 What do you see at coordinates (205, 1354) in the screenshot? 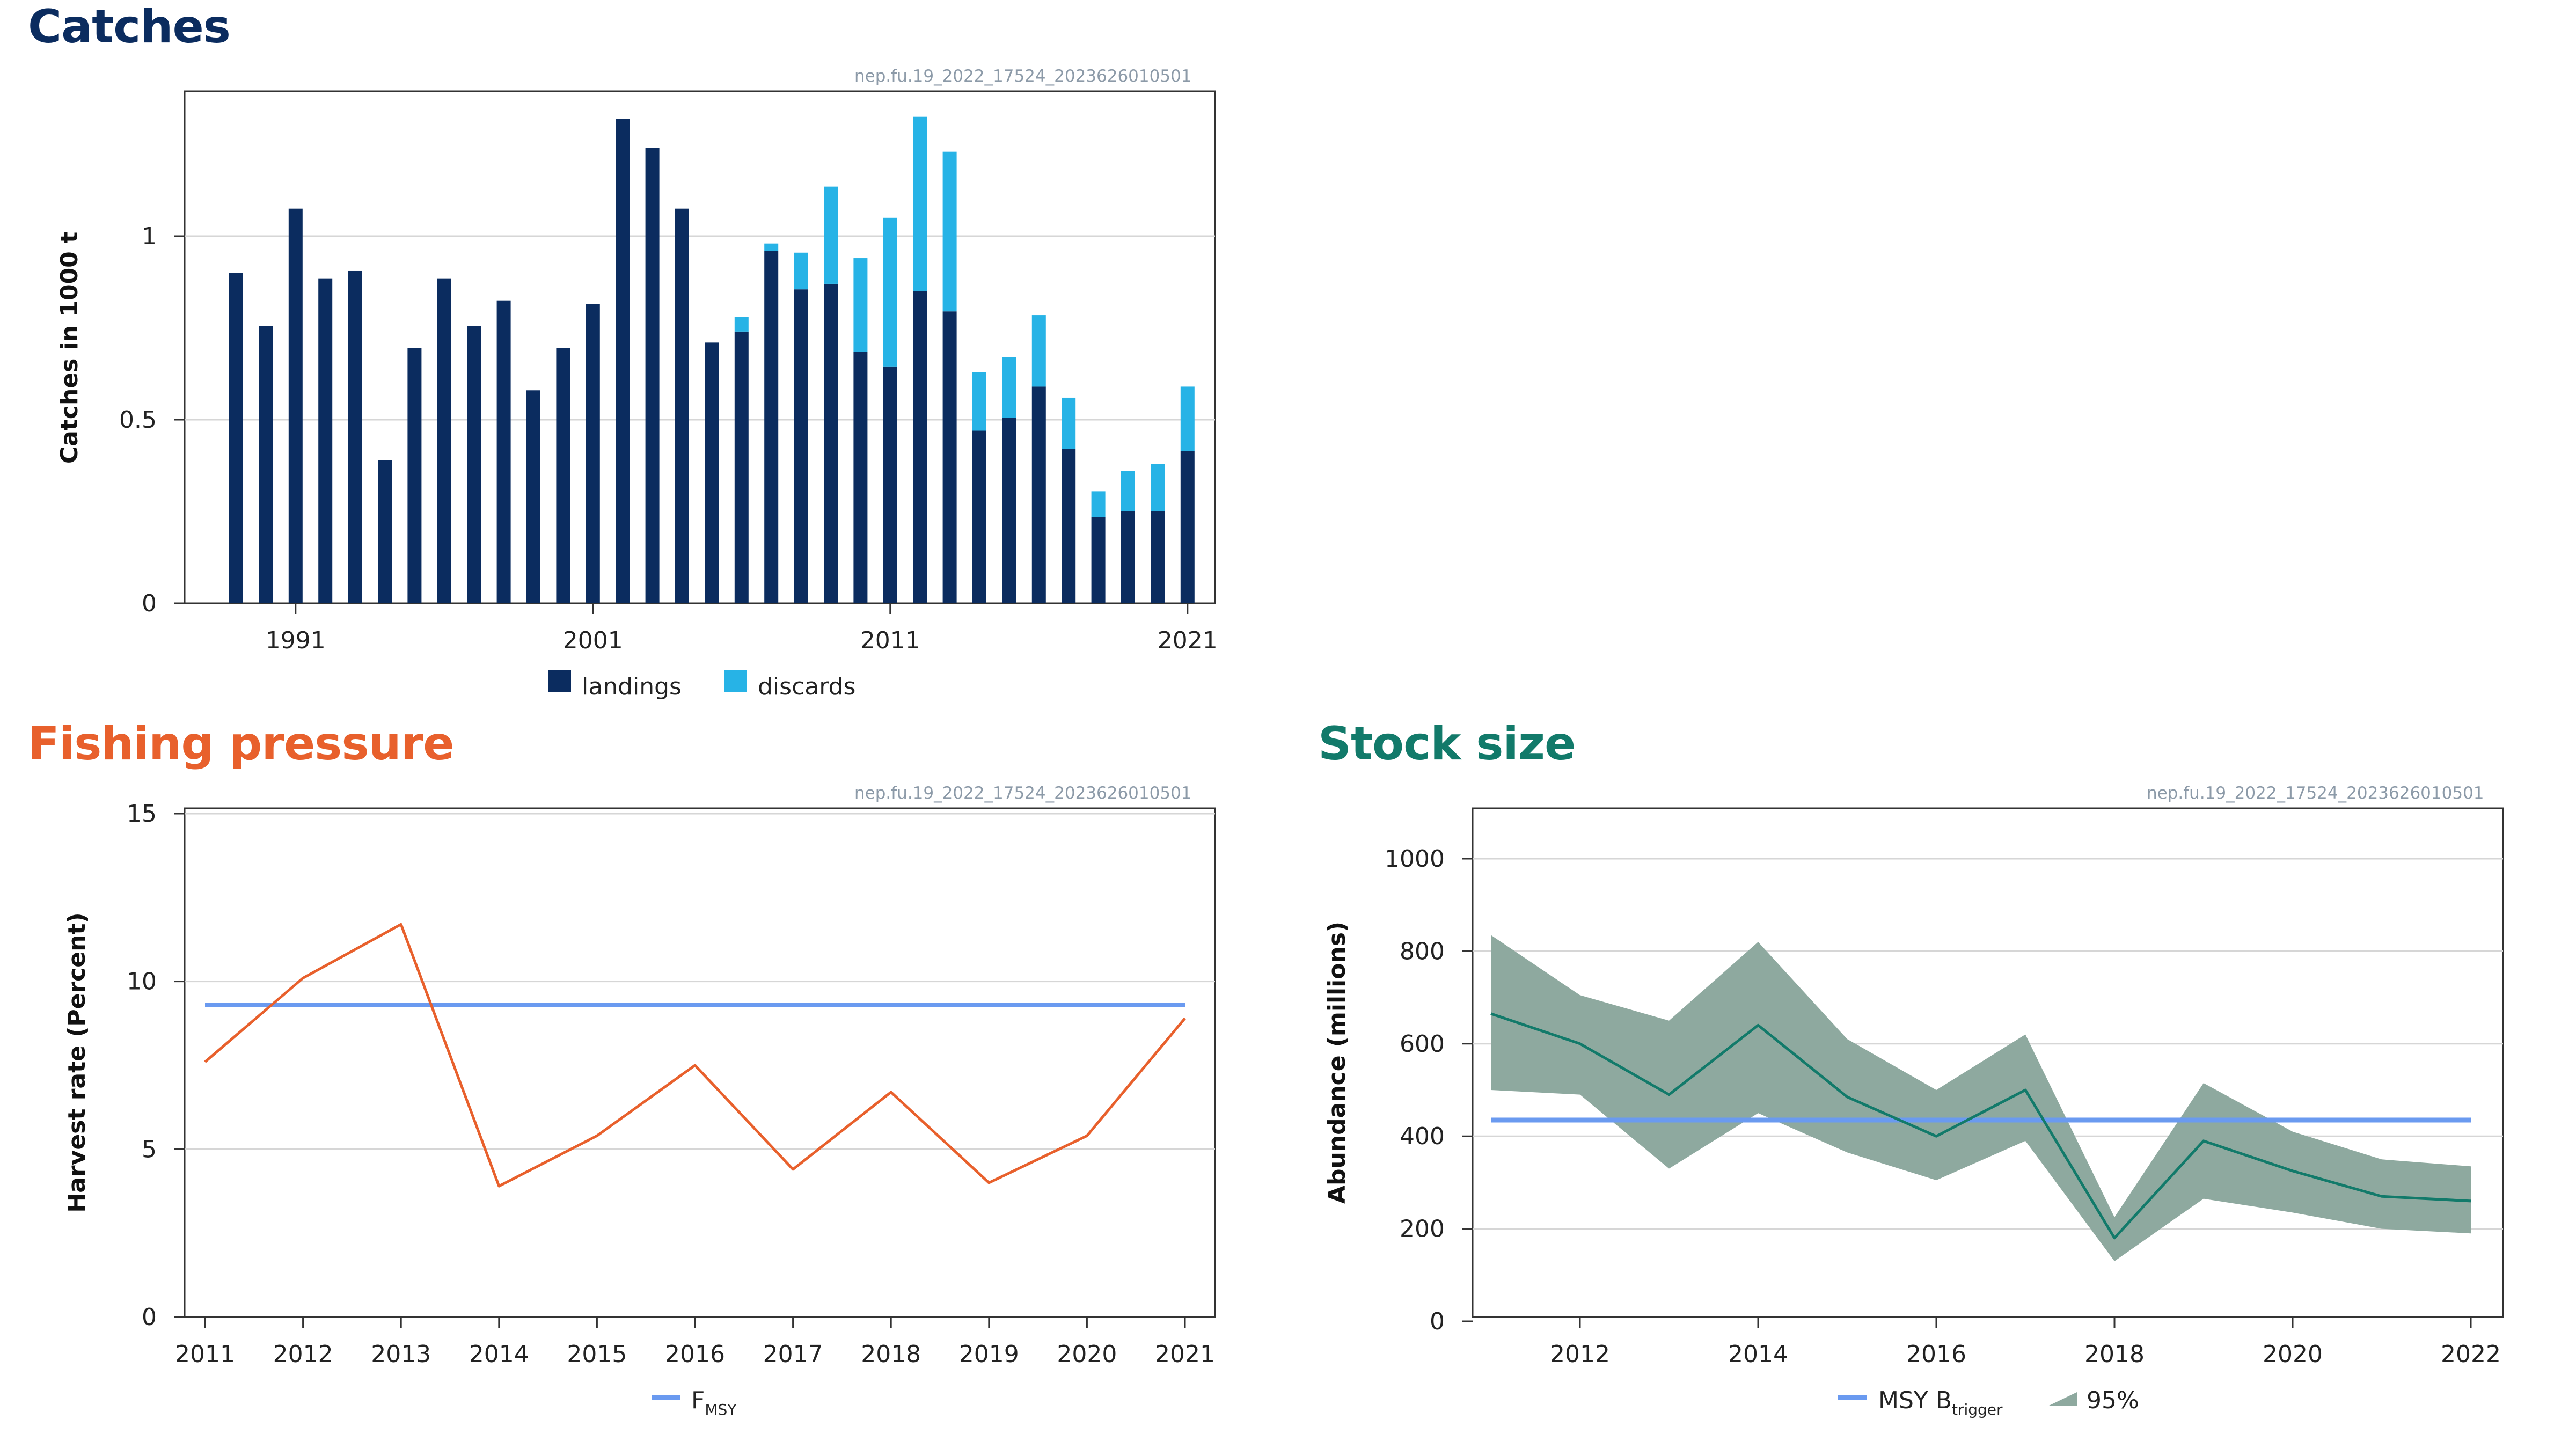
I see `fishing-x-tick-label: 2011` at bounding box center [205, 1354].